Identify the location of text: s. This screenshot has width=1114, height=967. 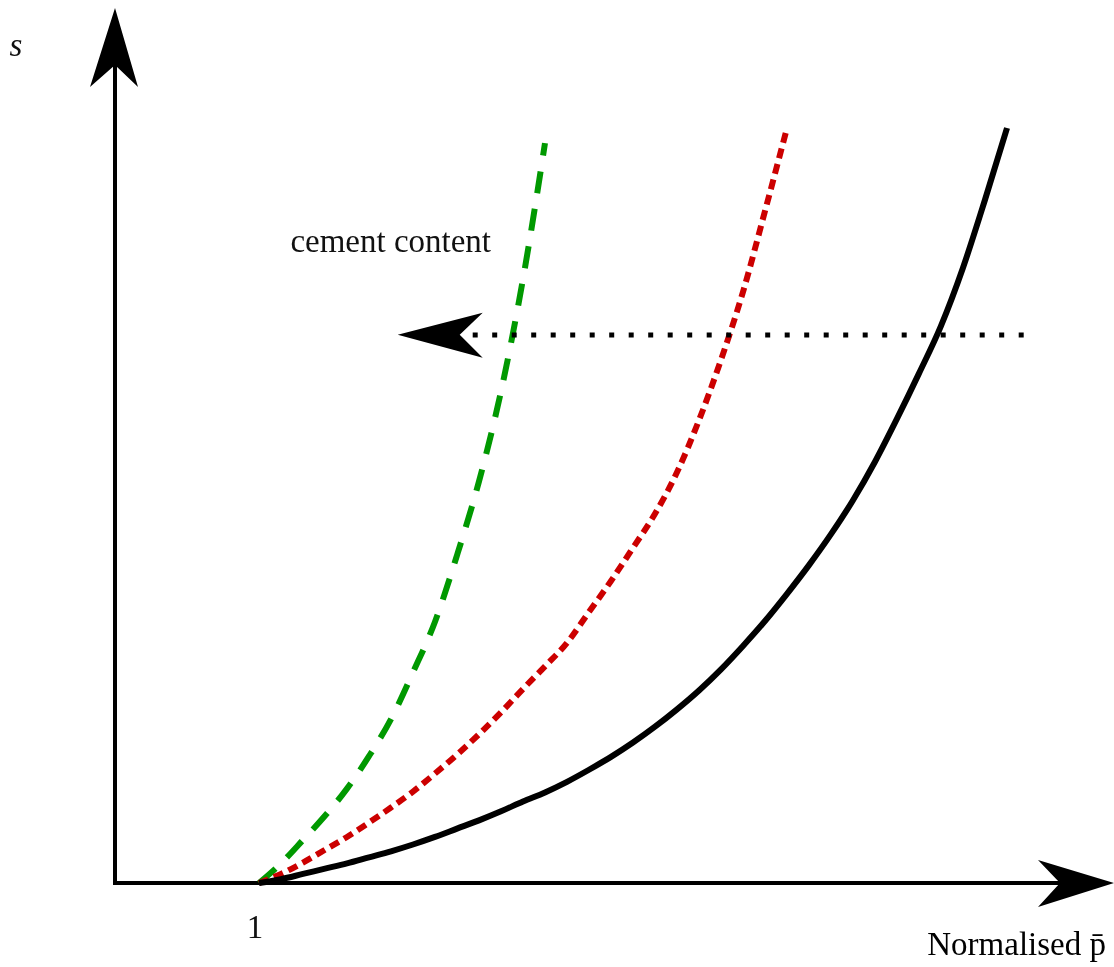
(16, 45).